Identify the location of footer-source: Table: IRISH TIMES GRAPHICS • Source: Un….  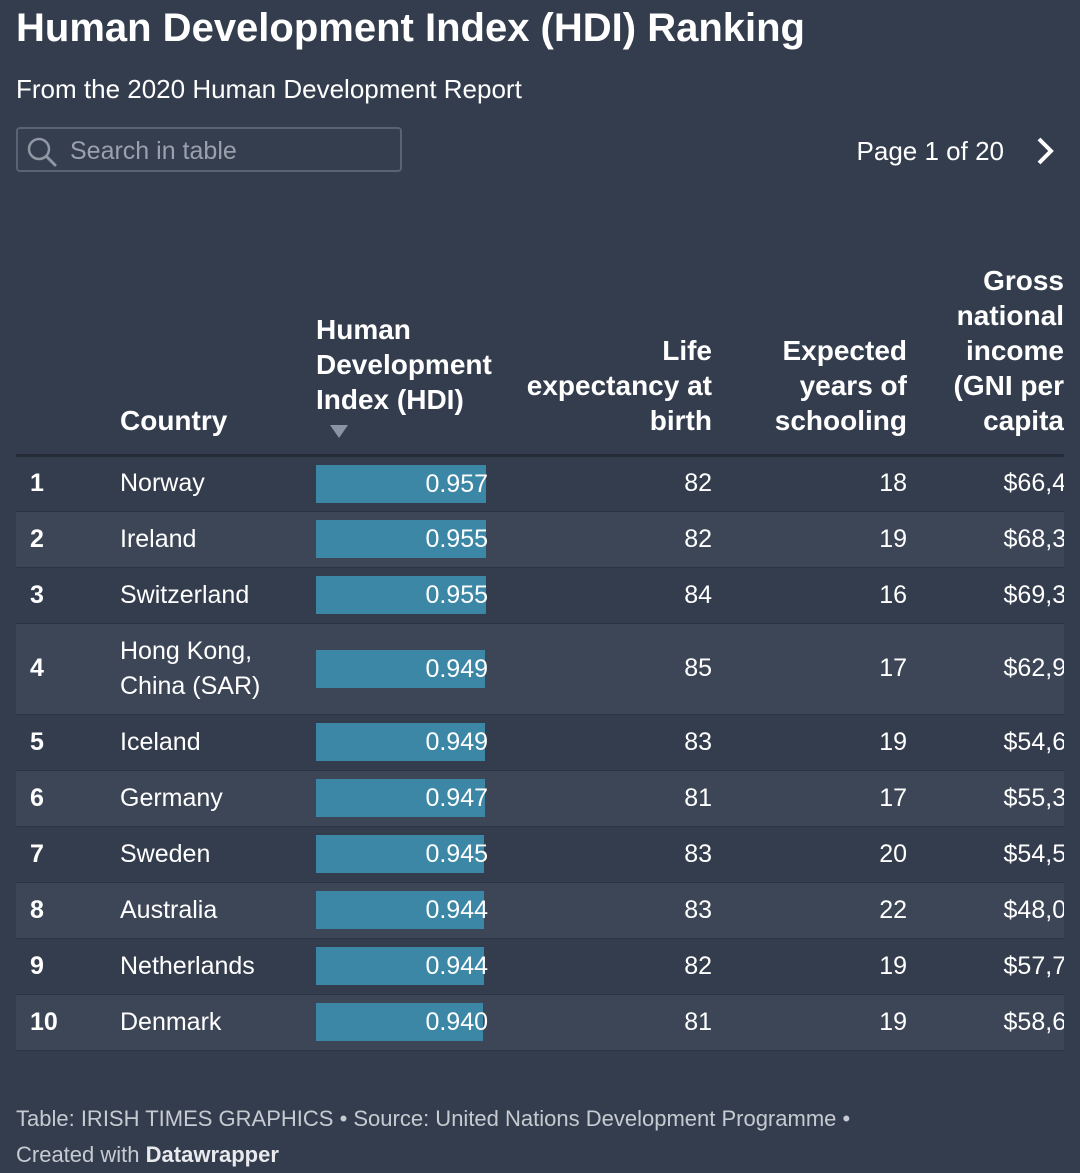
(433, 1118).